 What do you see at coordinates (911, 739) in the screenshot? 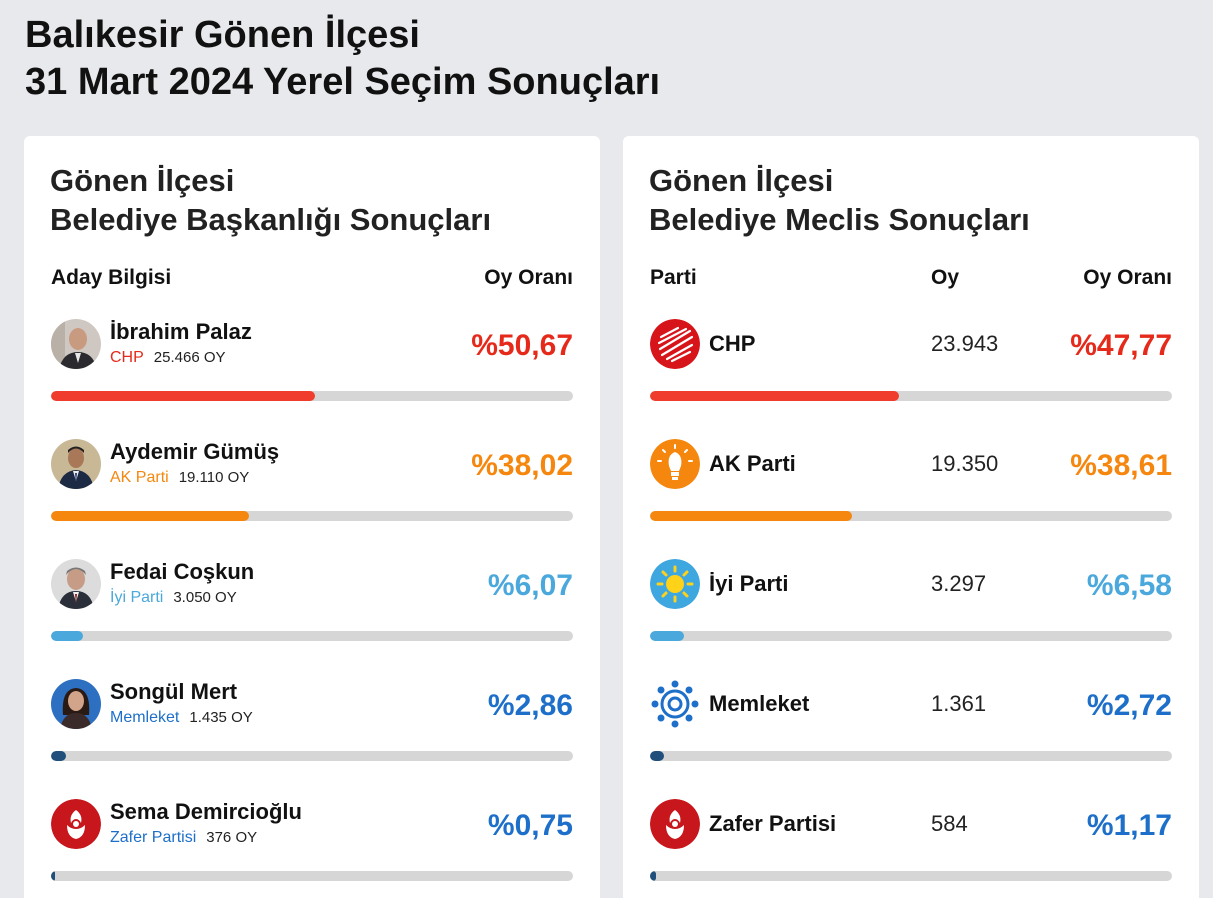
I see `party-row: Memleket 1.361 %2,72` at bounding box center [911, 739].